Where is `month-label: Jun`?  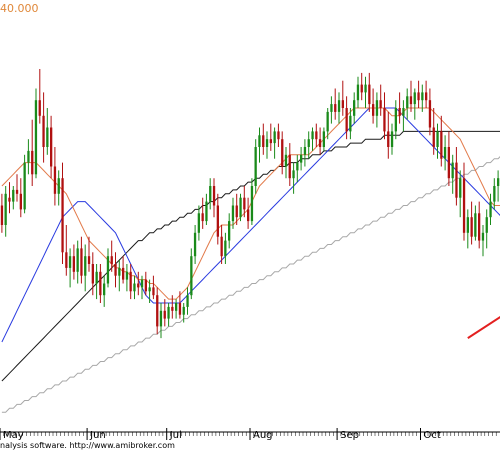 month-label: Jun is located at coordinates (97, 435).